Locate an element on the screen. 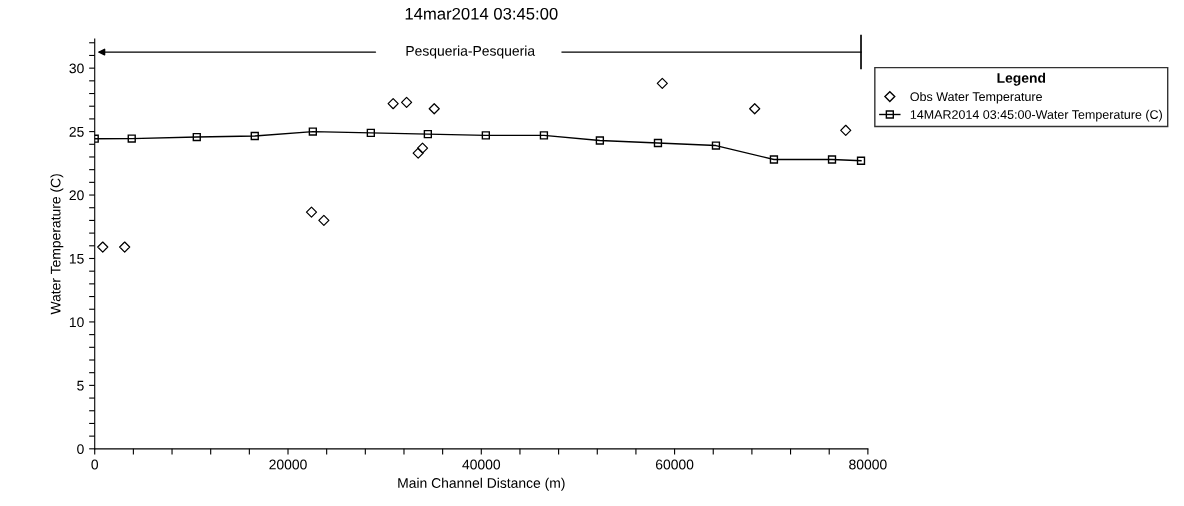 This screenshot has height=506, width=1184. legend-title: Legend is located at coordinates (1021, 79).